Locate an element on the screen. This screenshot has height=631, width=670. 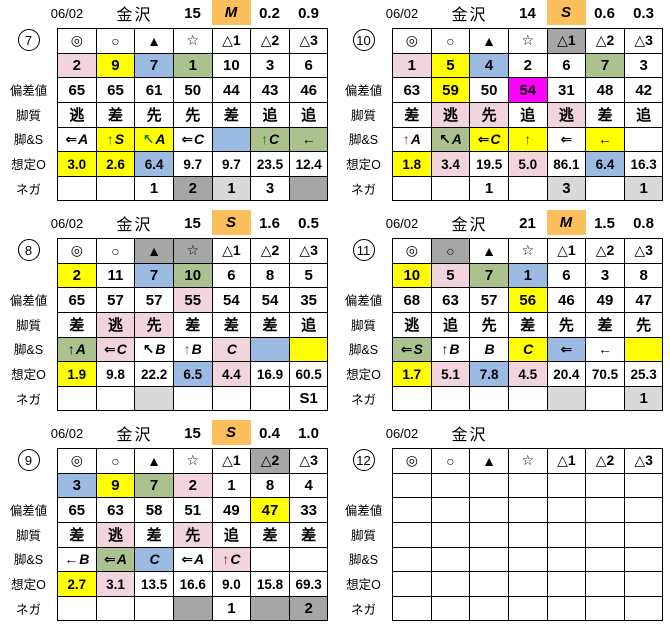
nega-cell: 2 is located at coordinates (309, 609).